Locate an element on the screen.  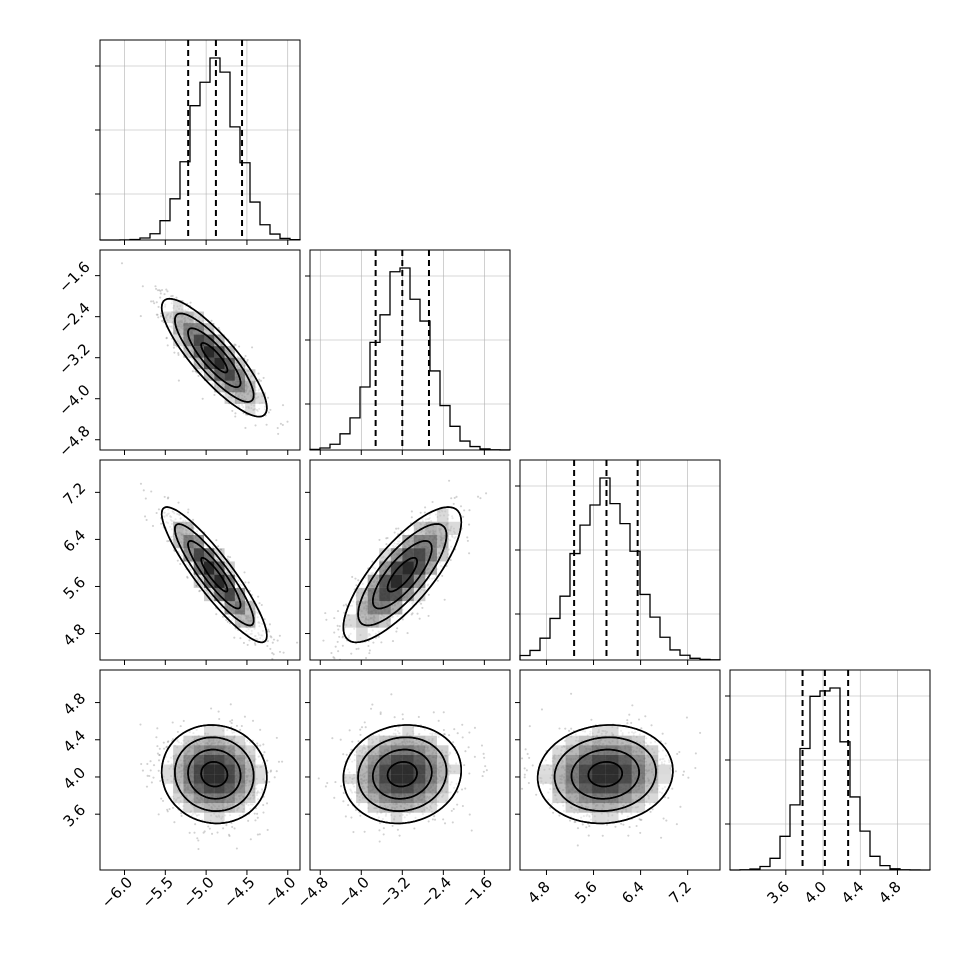
ytick-label: 6.4 is located at coordinates (75, 541).